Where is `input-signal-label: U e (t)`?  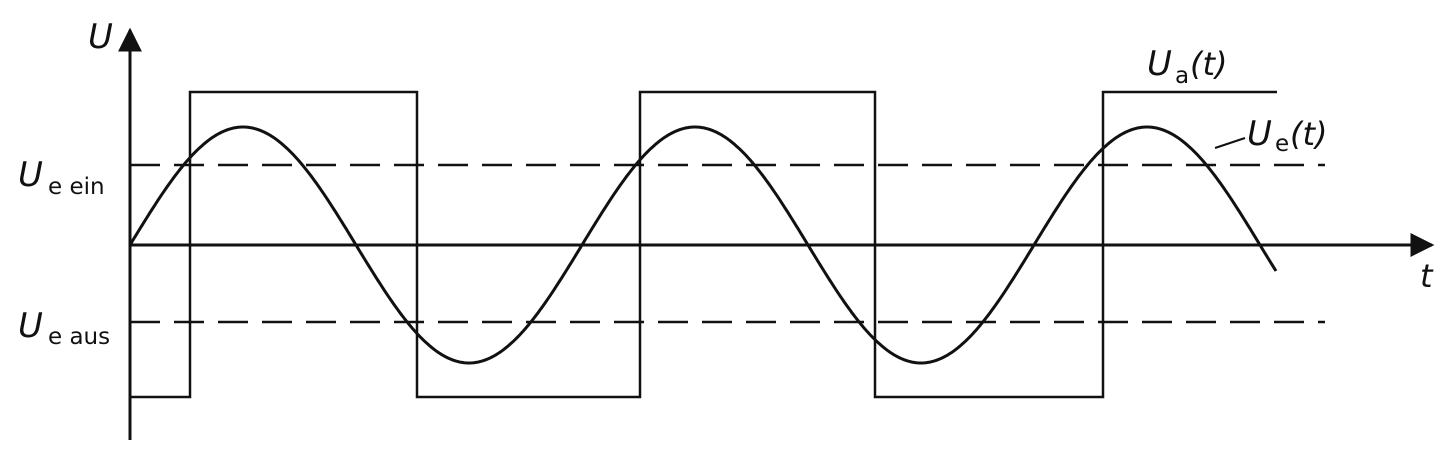 input-signal-label: U e (t) is located at coordinates (1271, 135).